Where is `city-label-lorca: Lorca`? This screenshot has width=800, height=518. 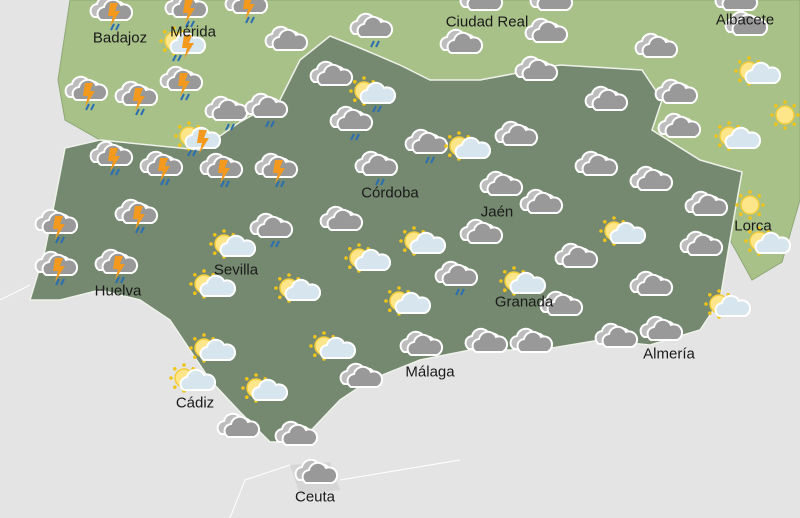
city-label-lorca: Lorca is located at coordinates (753, 226).